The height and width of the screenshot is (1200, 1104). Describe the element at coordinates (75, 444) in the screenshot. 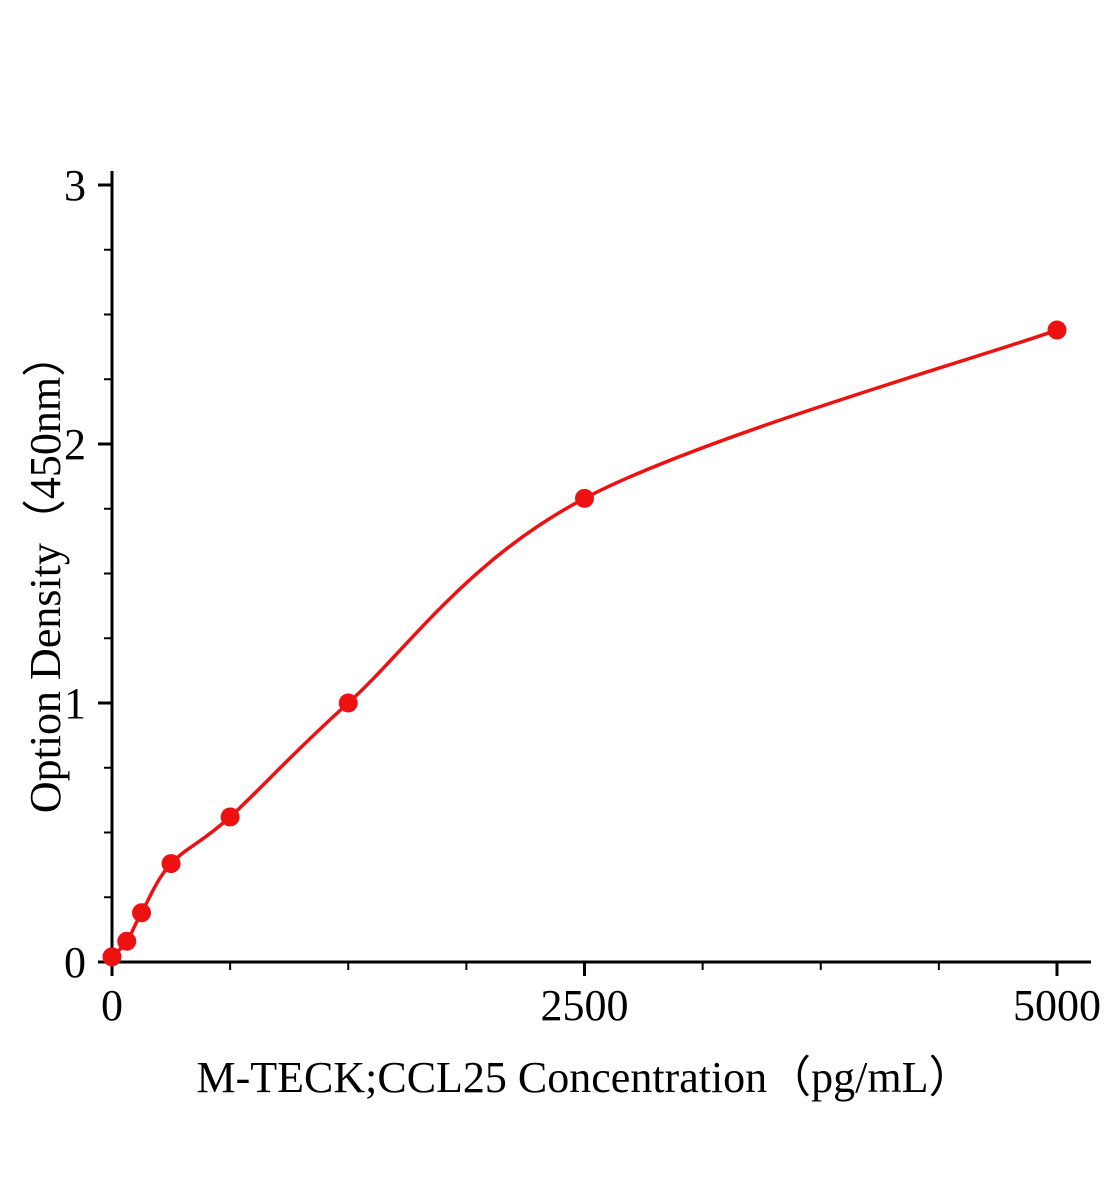

I see `y-tick-label: 2` at that location.